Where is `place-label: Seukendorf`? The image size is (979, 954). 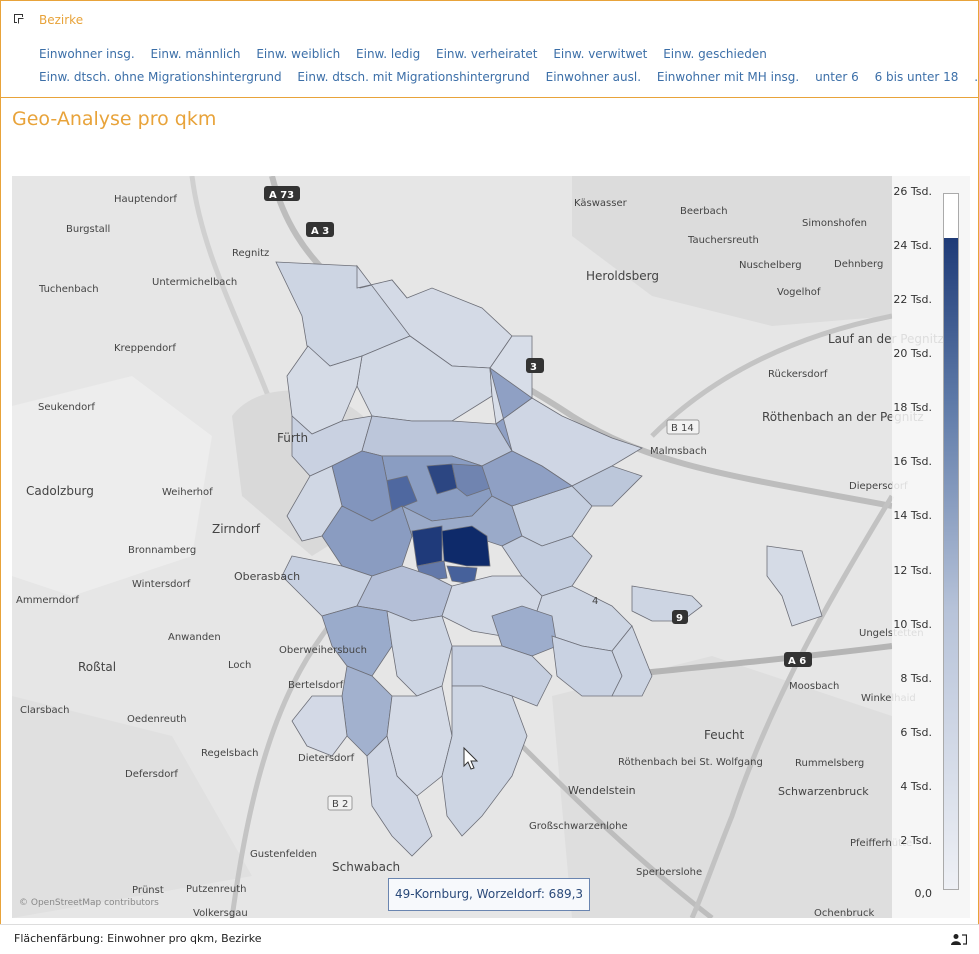 place-label: Seukendorf is located at coordinates (66, 407).